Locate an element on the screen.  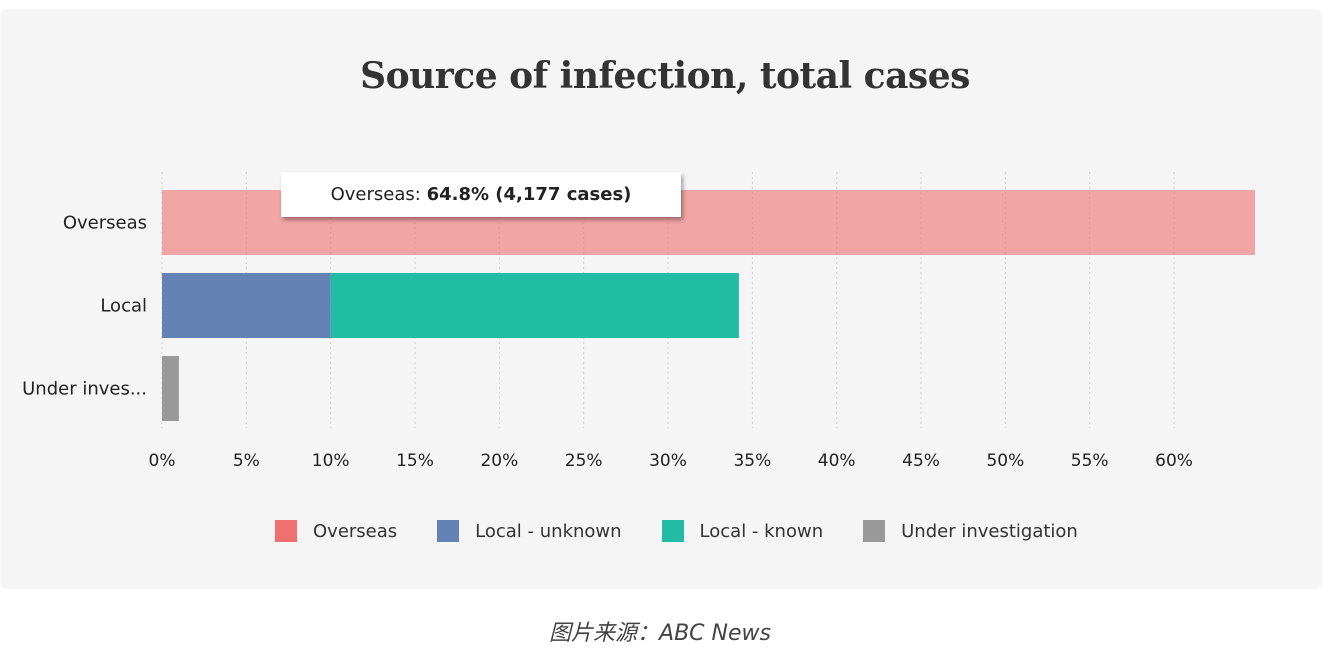
x-tick-label: 55% is located at coordinates (1090, 461).